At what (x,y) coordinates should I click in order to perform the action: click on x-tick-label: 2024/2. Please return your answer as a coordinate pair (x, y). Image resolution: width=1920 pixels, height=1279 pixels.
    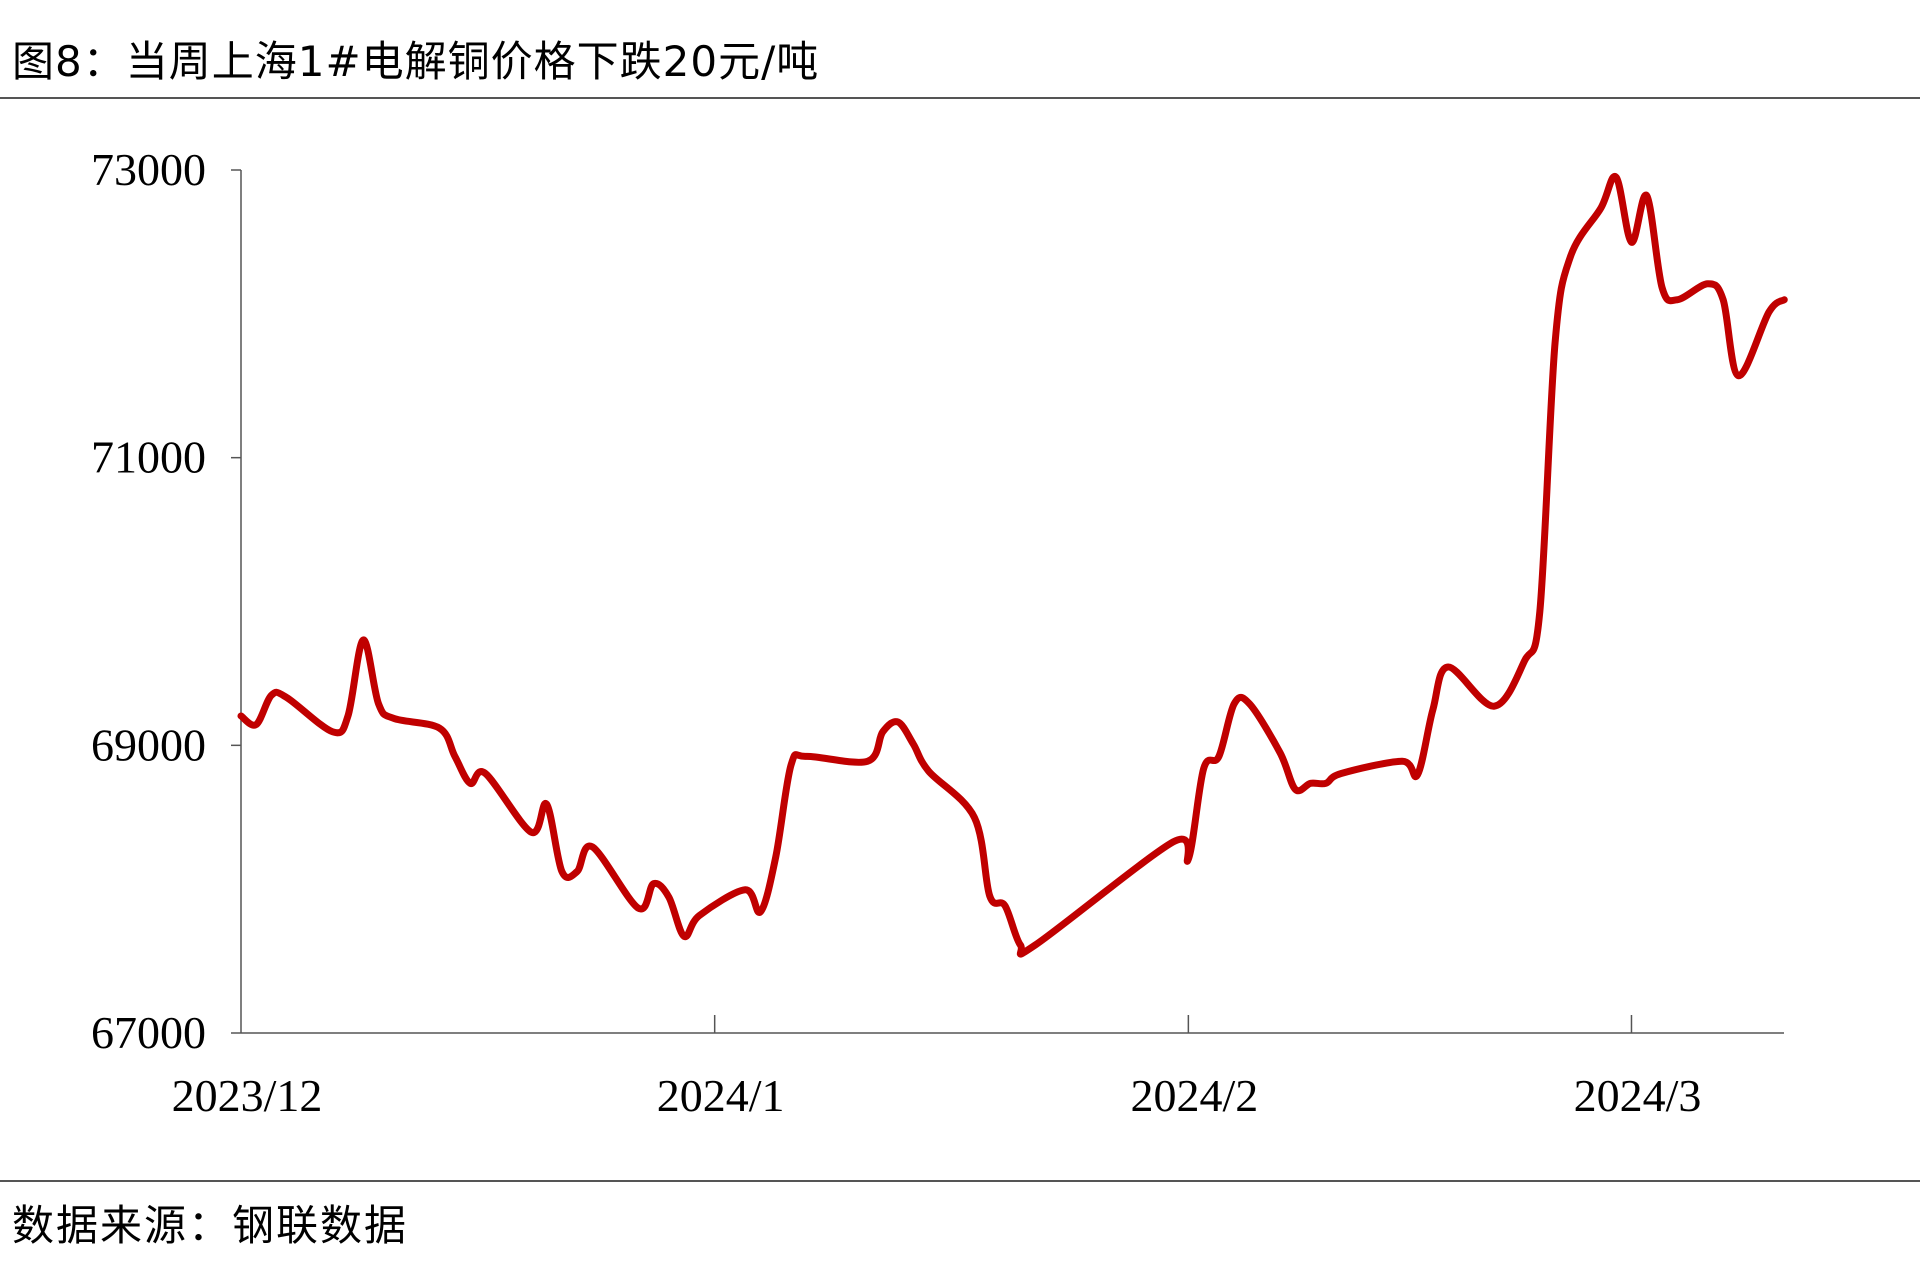
    Looking at the image, I should click on (1194, 1095).